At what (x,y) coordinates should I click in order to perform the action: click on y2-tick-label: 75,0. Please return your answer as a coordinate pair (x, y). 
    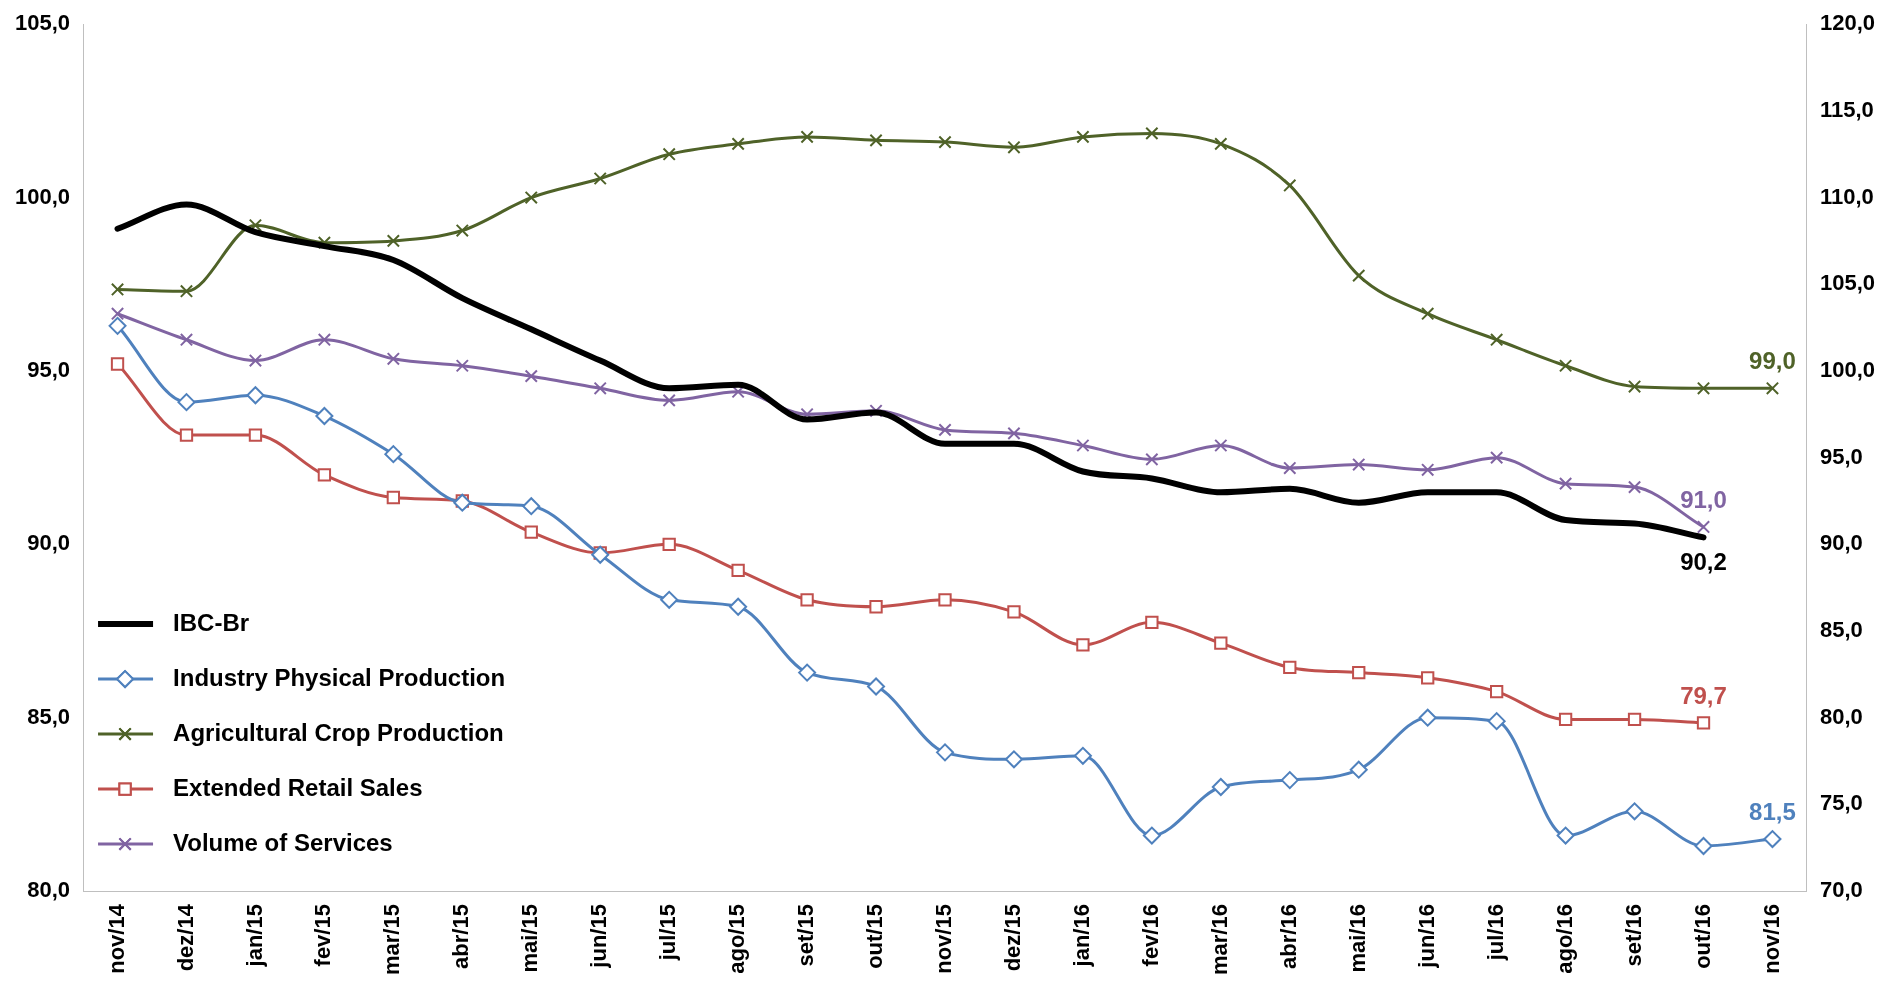
    Looking at the image, I should click on (1841, 803).